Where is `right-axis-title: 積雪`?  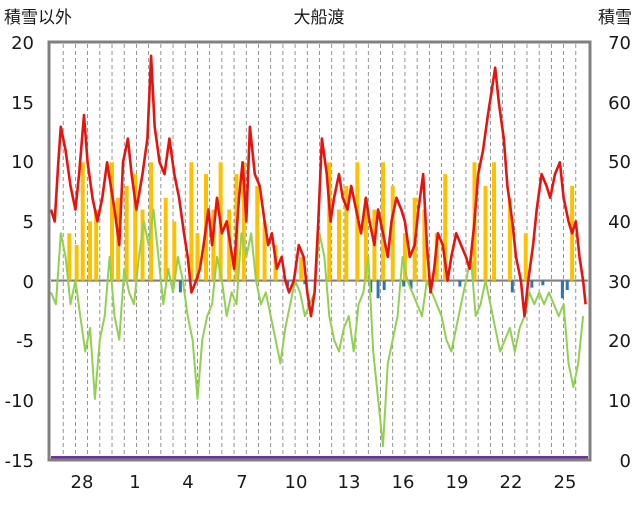 right-axis-title: 積雪 is located at coordinates (615, 18).